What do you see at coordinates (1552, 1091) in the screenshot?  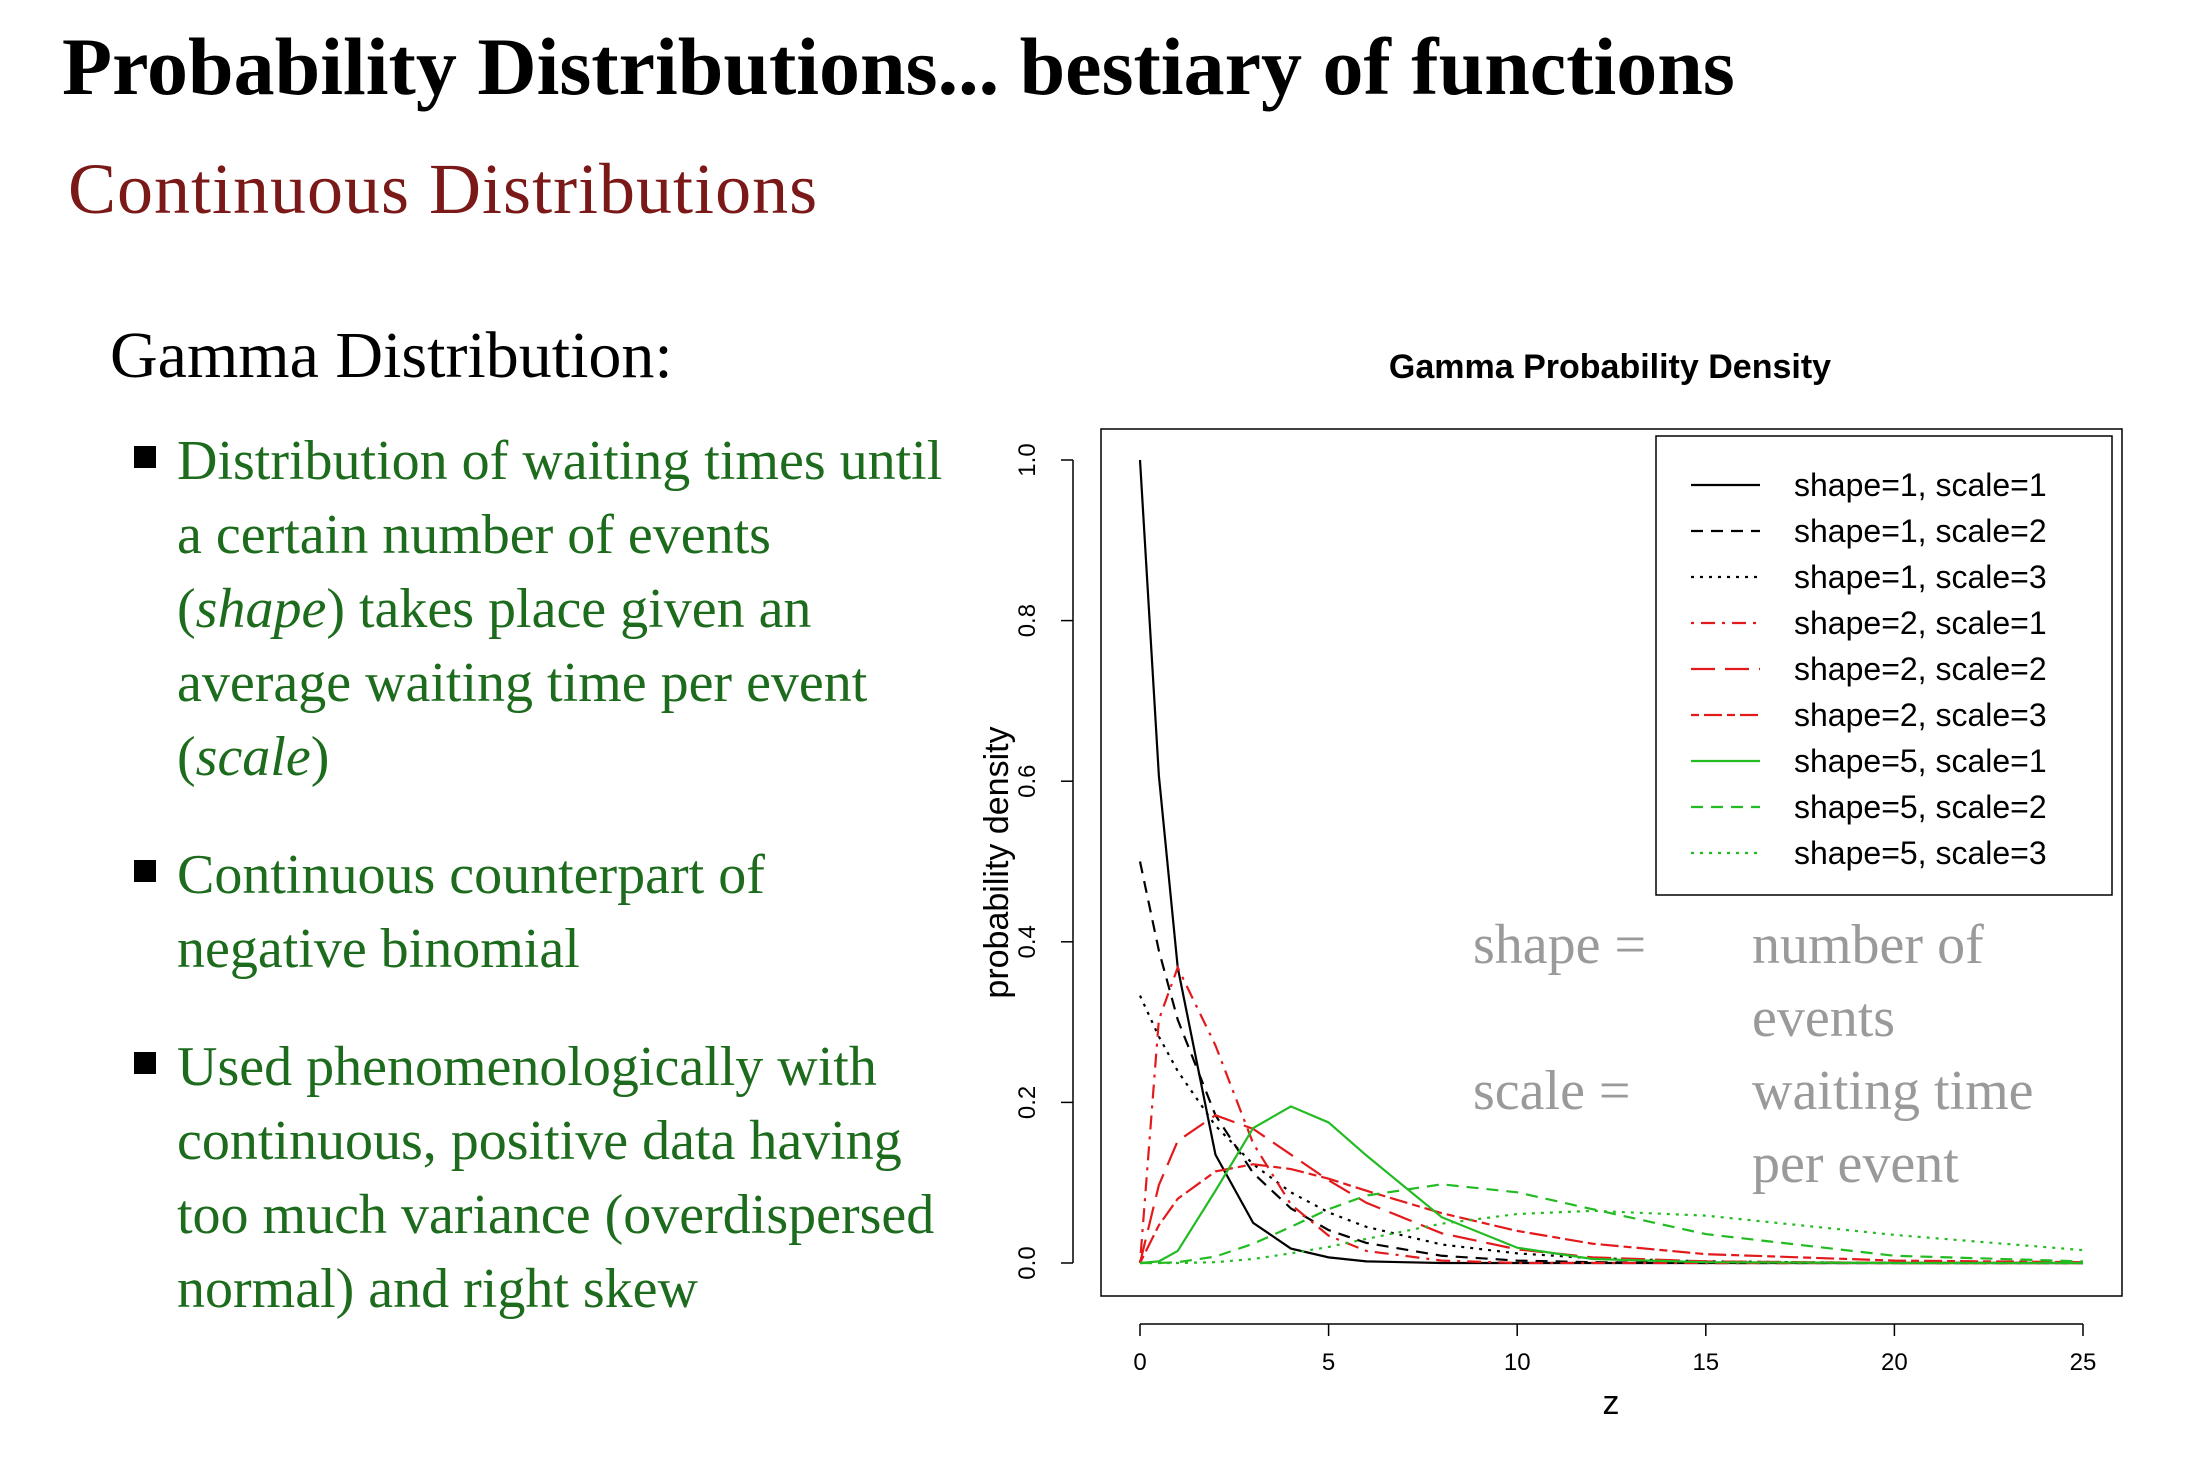 I see `annotation: scale =` at bounding box center [1552, 1091].